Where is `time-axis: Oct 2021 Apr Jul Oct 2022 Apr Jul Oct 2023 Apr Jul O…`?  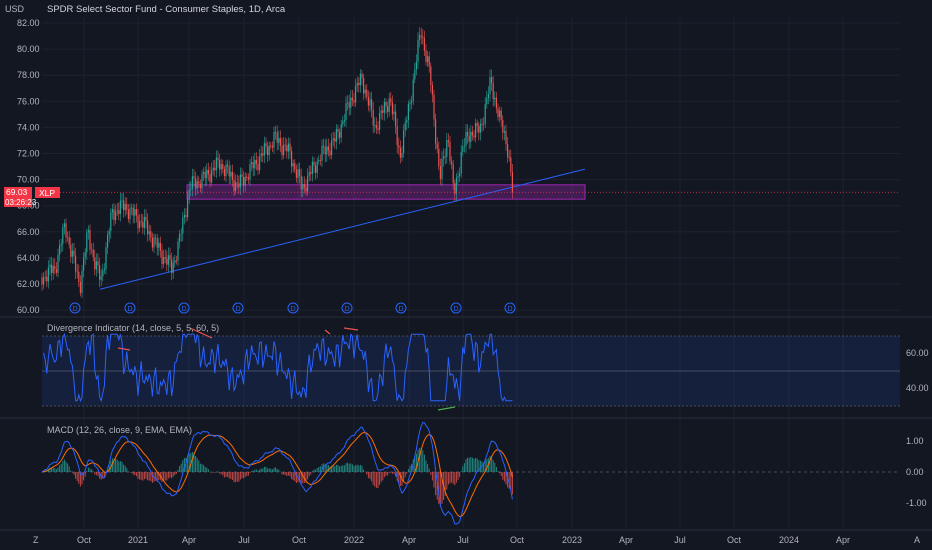 time-axis: Oct 2021 Apr Jul Oct 2022 Apr Jul Oct 2023 Apr Jul O… is located at coordinates (463, 540).